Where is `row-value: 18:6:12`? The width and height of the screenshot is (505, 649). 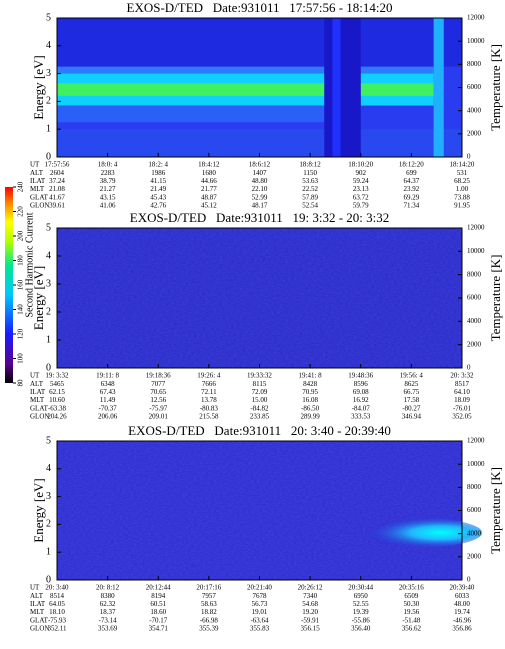 row-value: 18:6:12 is located at coordinates (260, 165).